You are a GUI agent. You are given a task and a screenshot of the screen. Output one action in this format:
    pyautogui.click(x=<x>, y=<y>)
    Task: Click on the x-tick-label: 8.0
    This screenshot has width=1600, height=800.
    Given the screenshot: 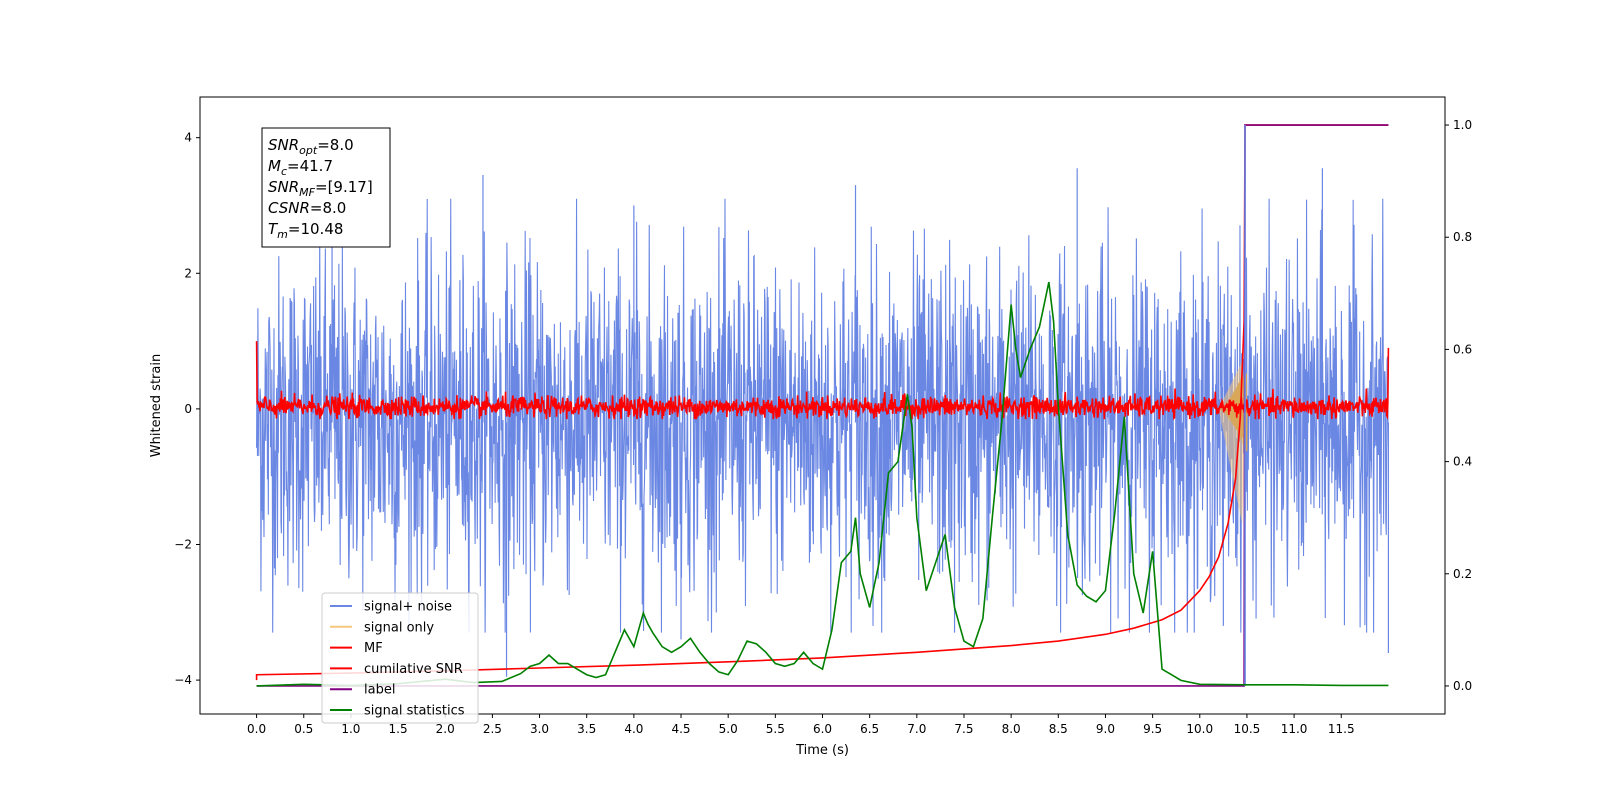 What is the action you would take?
    pyautogui.click(x=1011, y=729)
    